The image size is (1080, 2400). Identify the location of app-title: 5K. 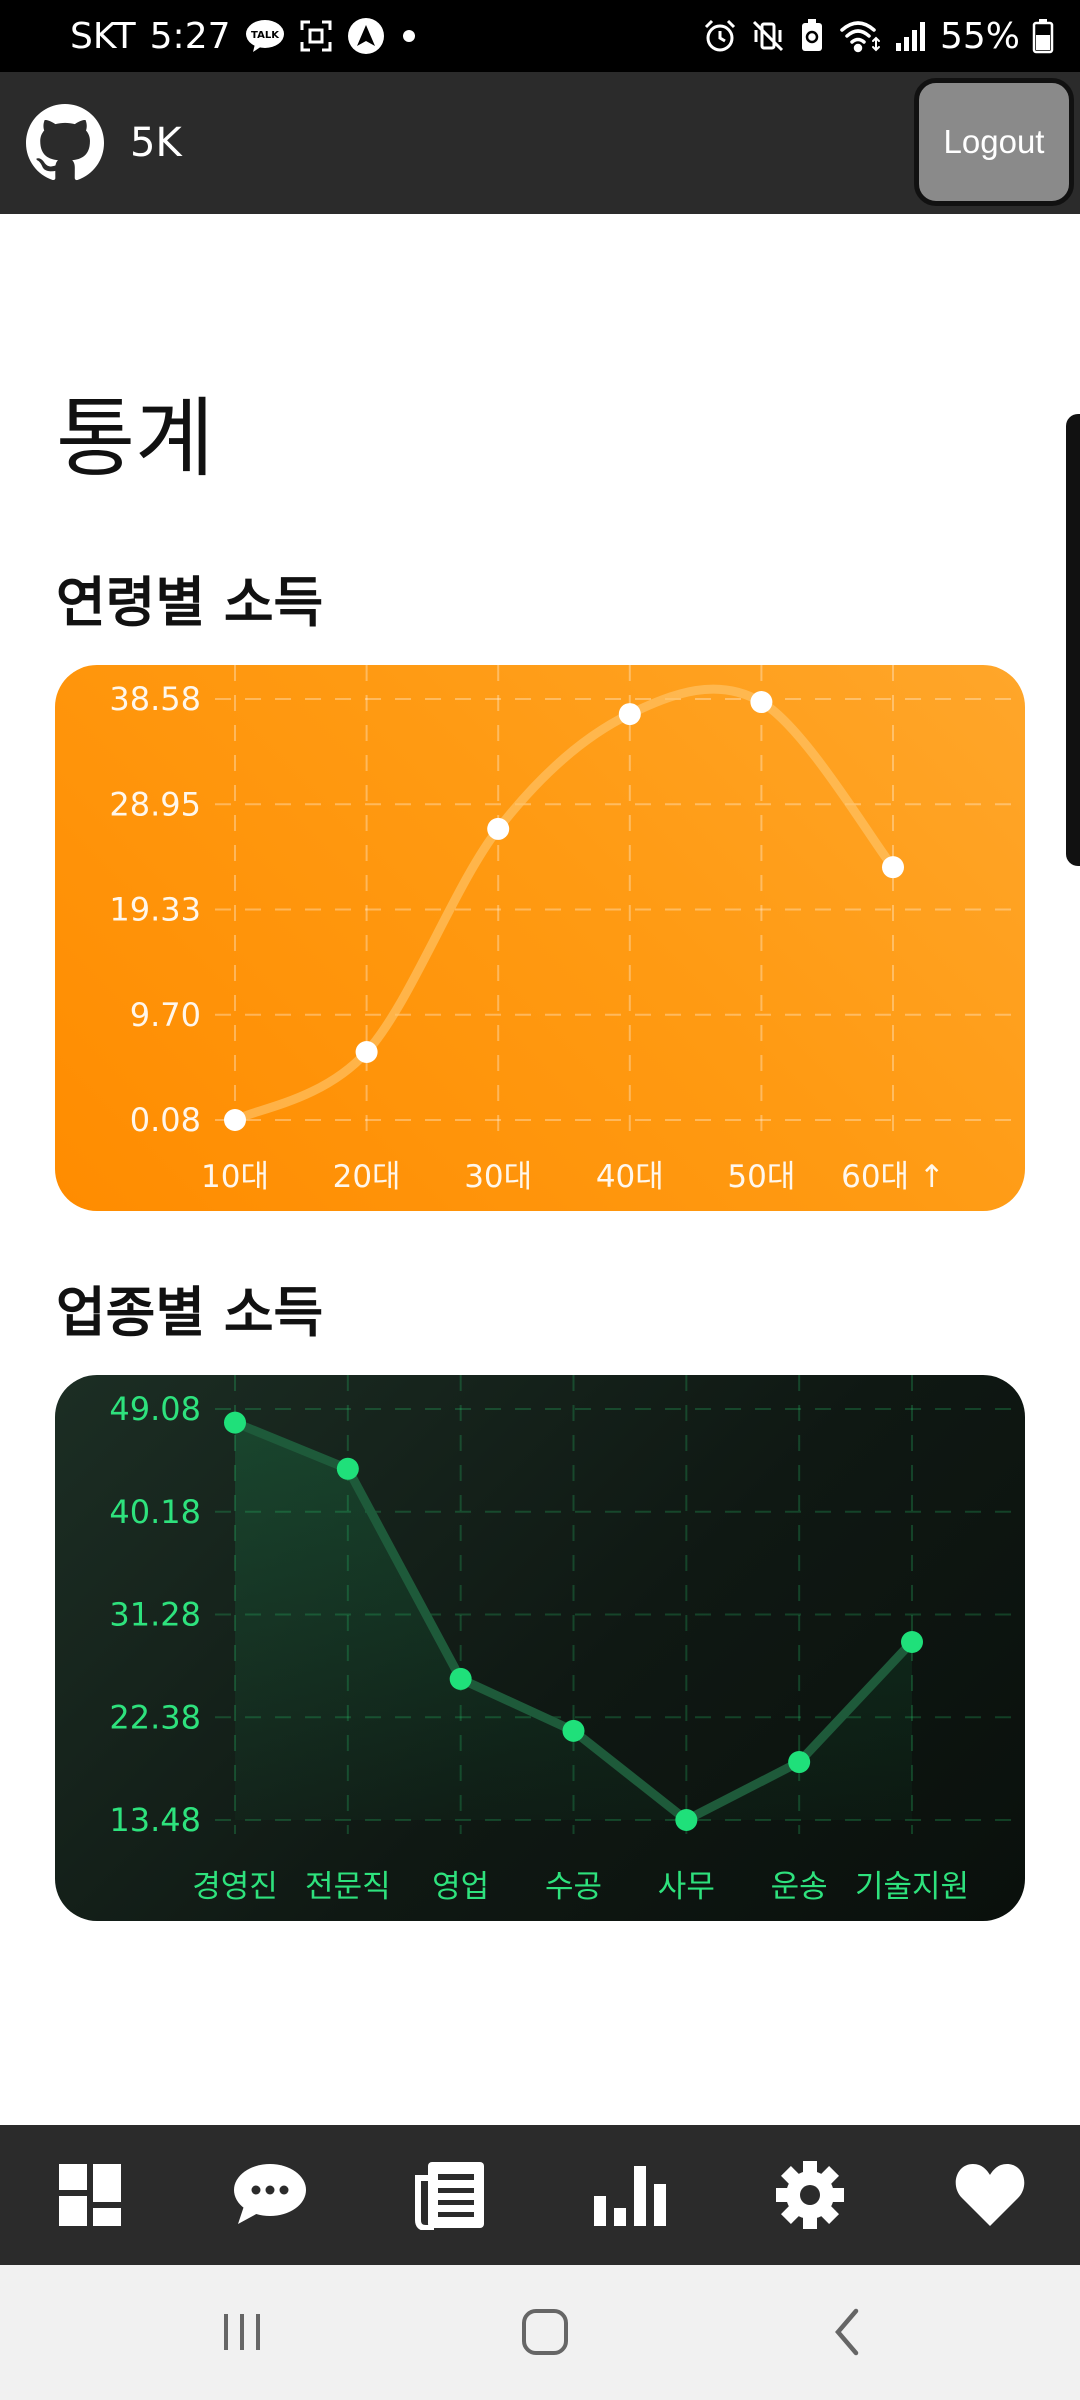
(156, 143).